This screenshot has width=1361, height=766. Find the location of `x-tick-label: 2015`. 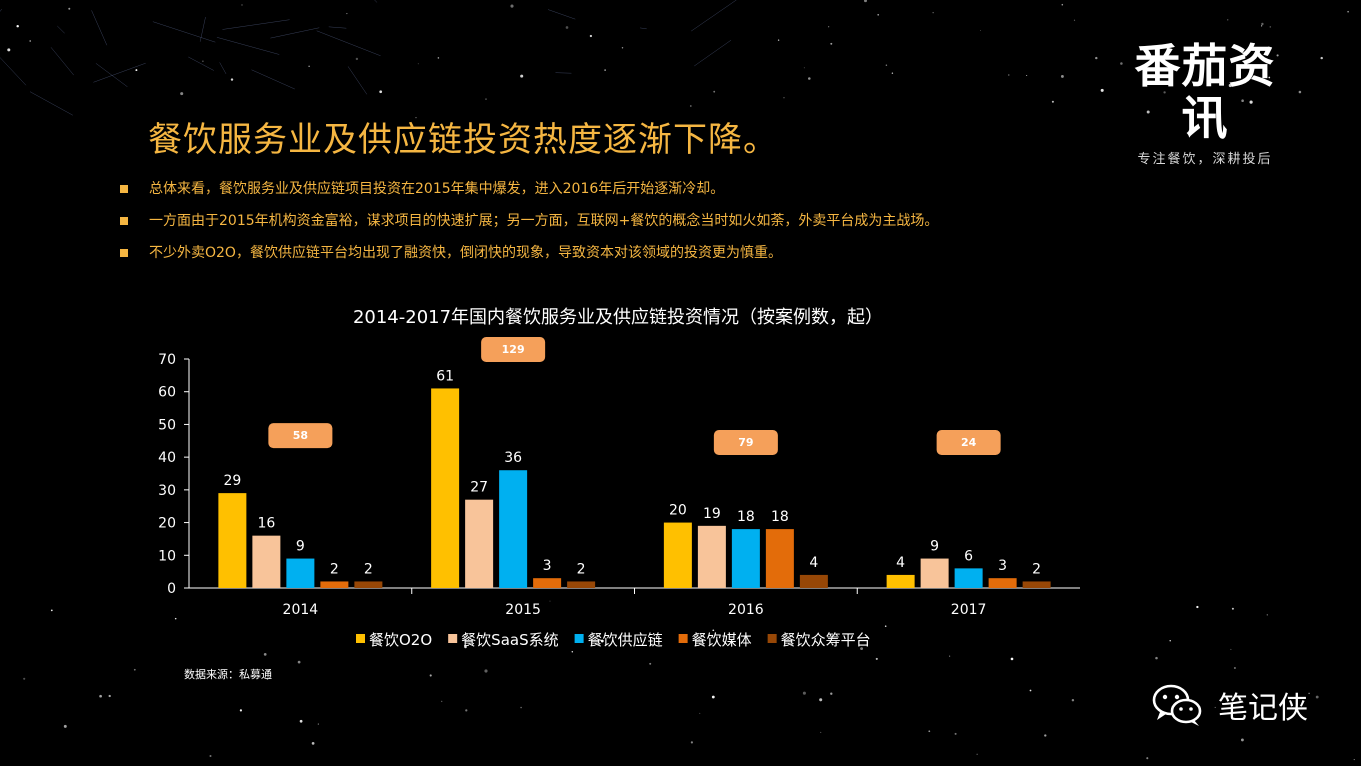

x-tick-label: 2015 is located at coordinates (523, 610).